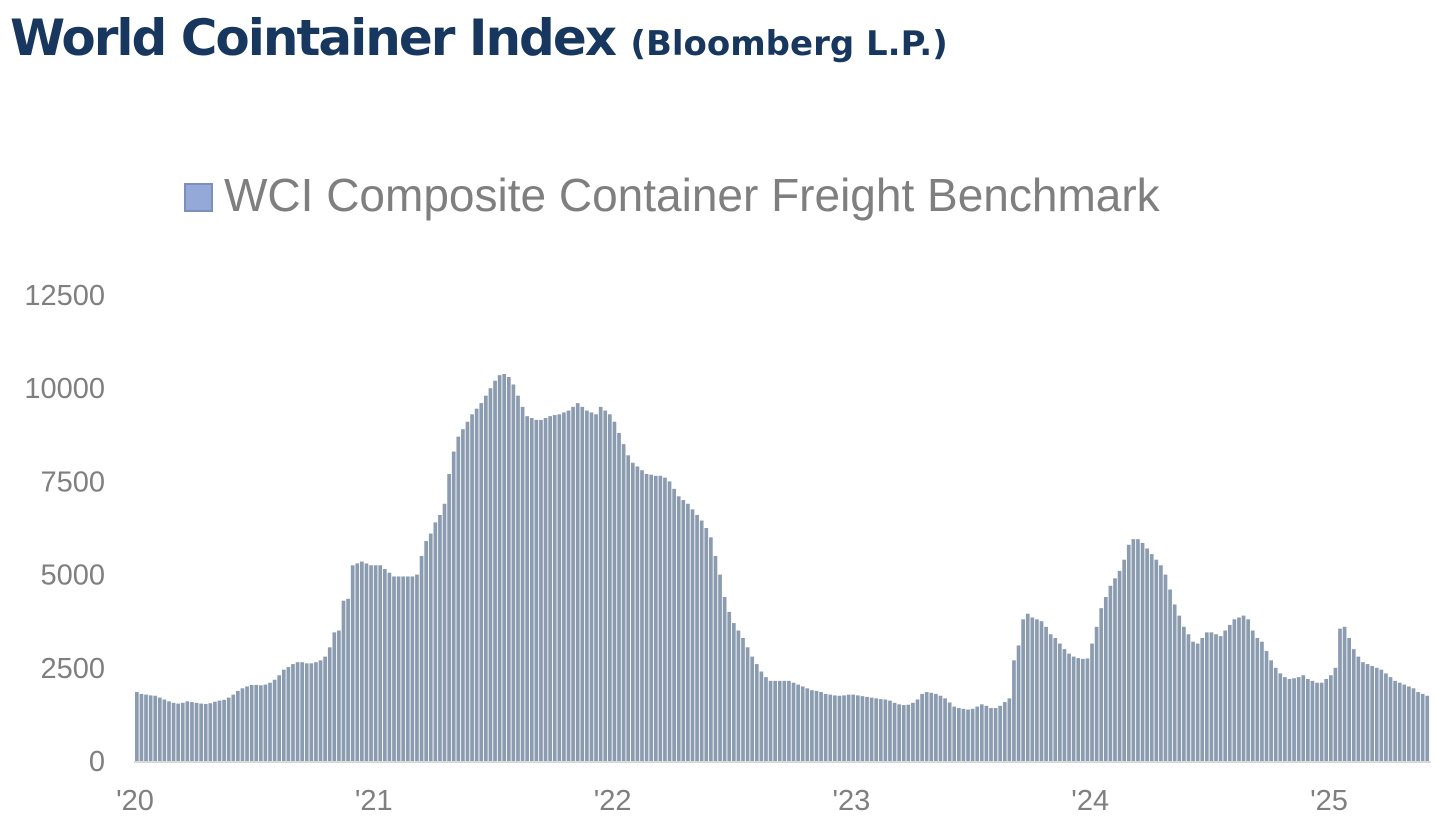 Image resolution: width=1442 pixels, height=822 pixels. I want to click on x-tick-label: '20, so click(135, 801).